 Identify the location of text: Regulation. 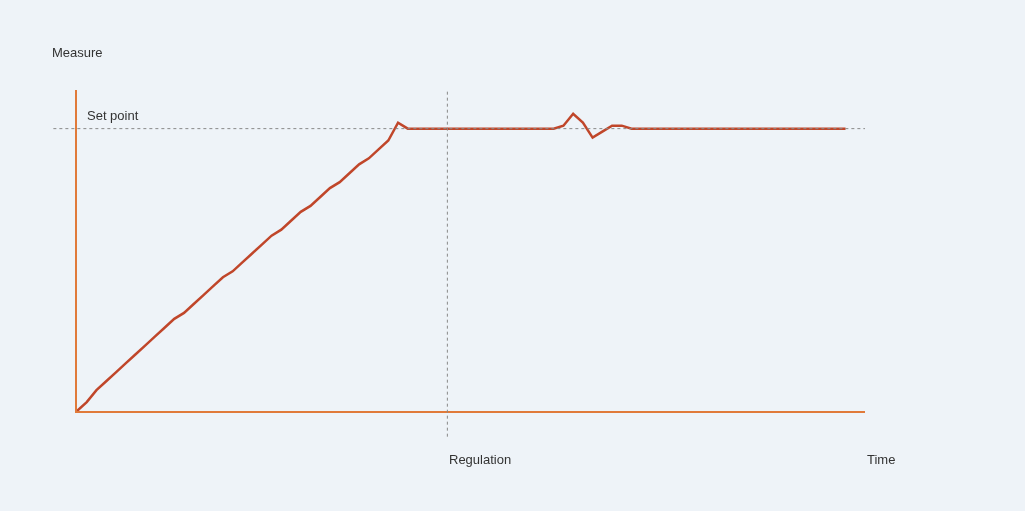
(480, 459).